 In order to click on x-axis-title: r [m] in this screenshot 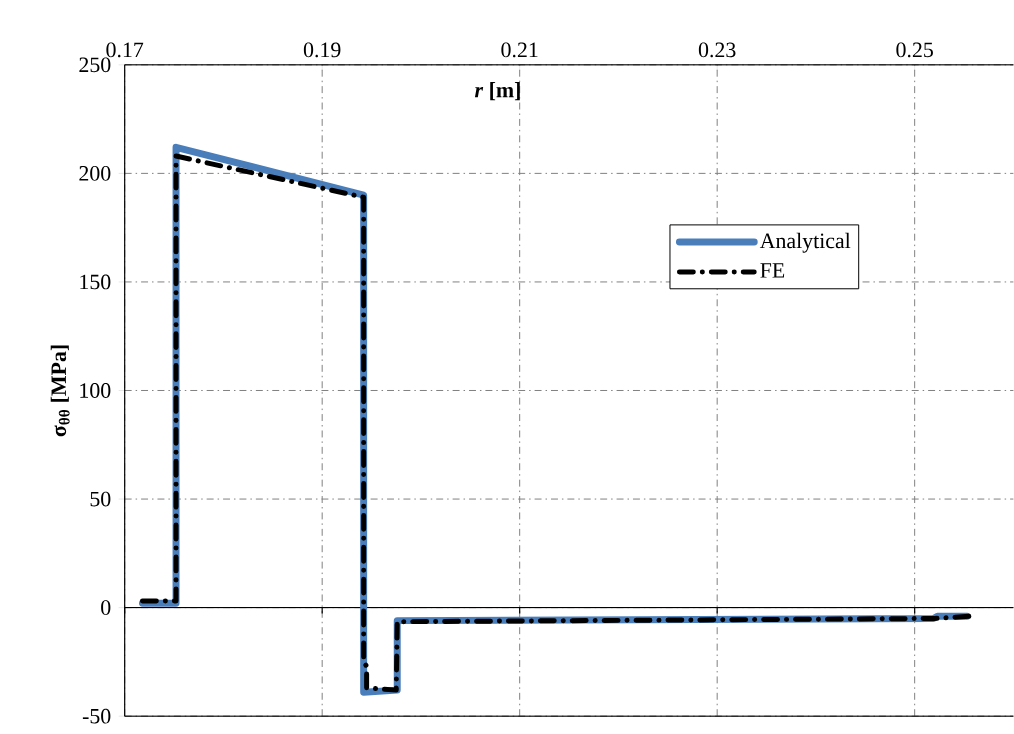, I will do `click(497, 91)`.